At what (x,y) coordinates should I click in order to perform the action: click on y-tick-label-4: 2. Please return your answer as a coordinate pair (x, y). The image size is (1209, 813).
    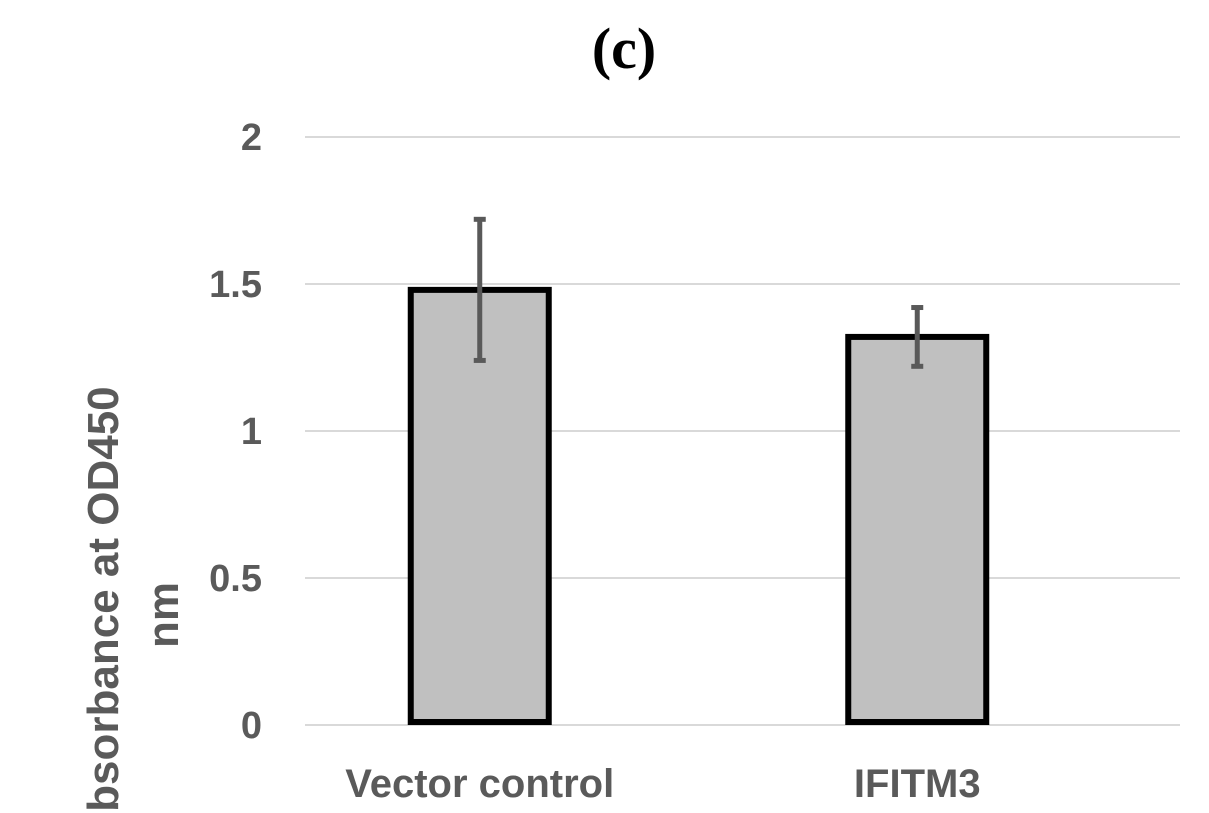
    Looking at the image, I should click on (251, 138).